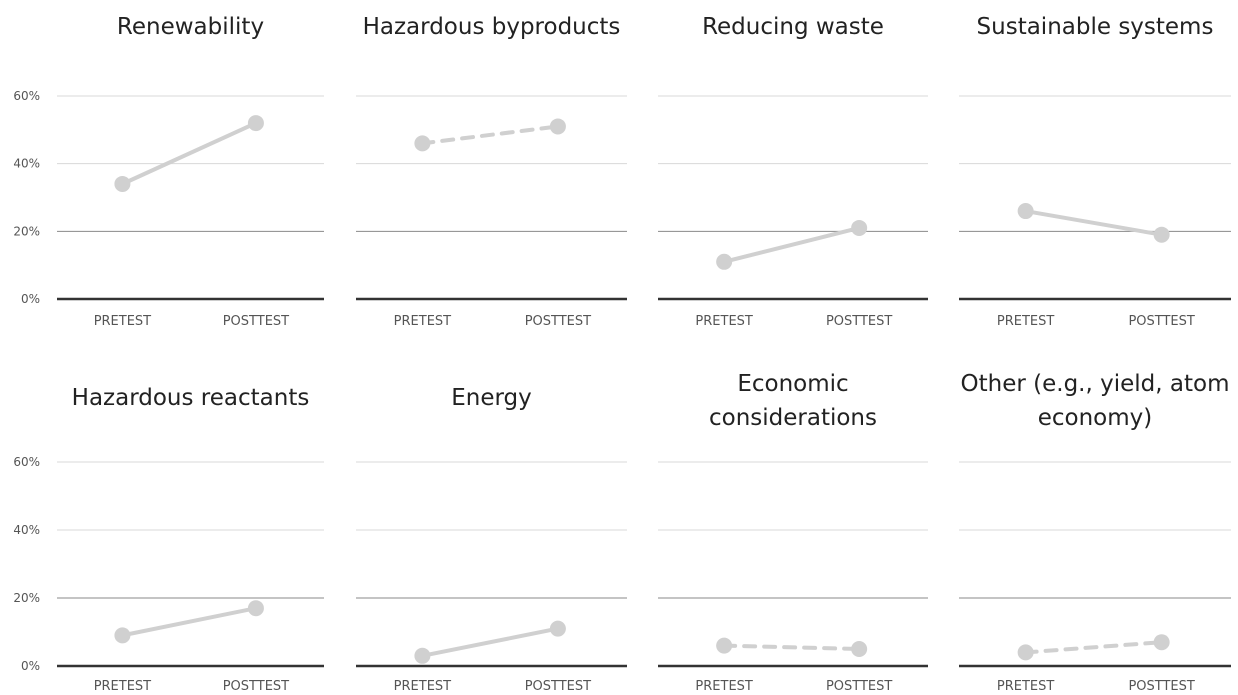 The image size is (1238, 695). I want to click on panel-title: Hazardous byproducts, so click(492, 27).